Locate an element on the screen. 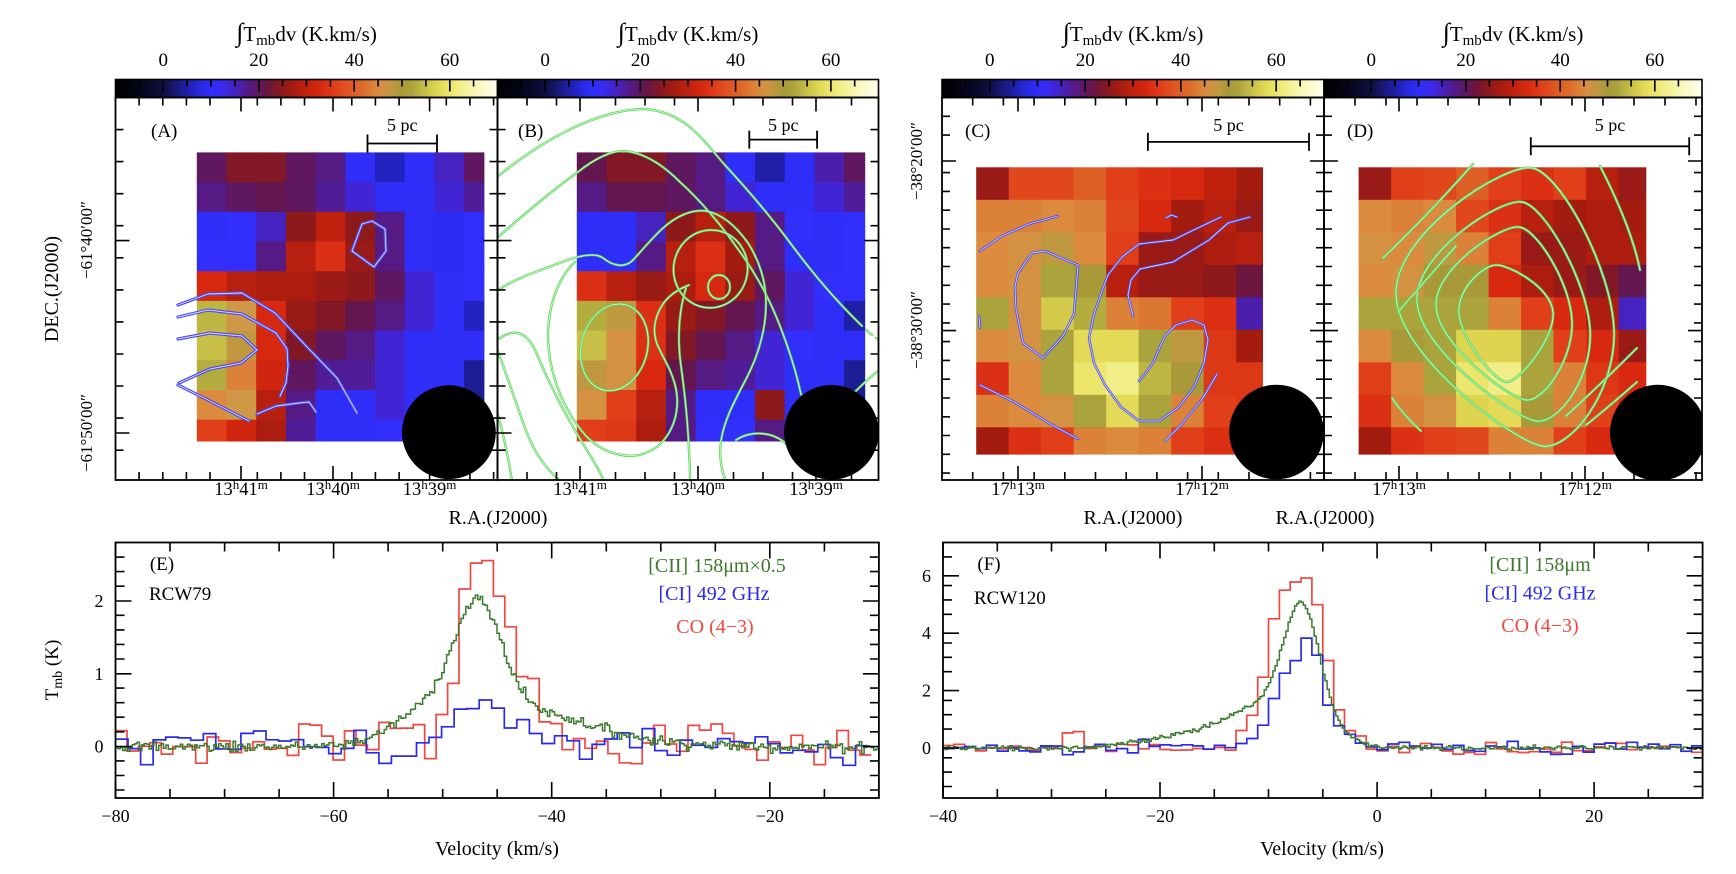 The image size is (1736, 874). svg-text: (C) is located at coordinates (977, 131).